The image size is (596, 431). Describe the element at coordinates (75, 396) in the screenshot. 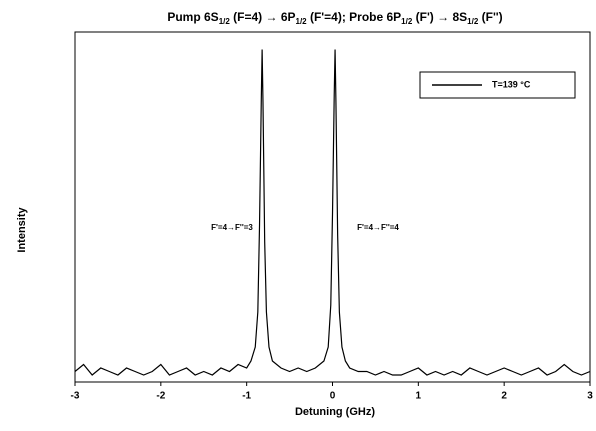

I see `x-tick-label: -3` at that location.